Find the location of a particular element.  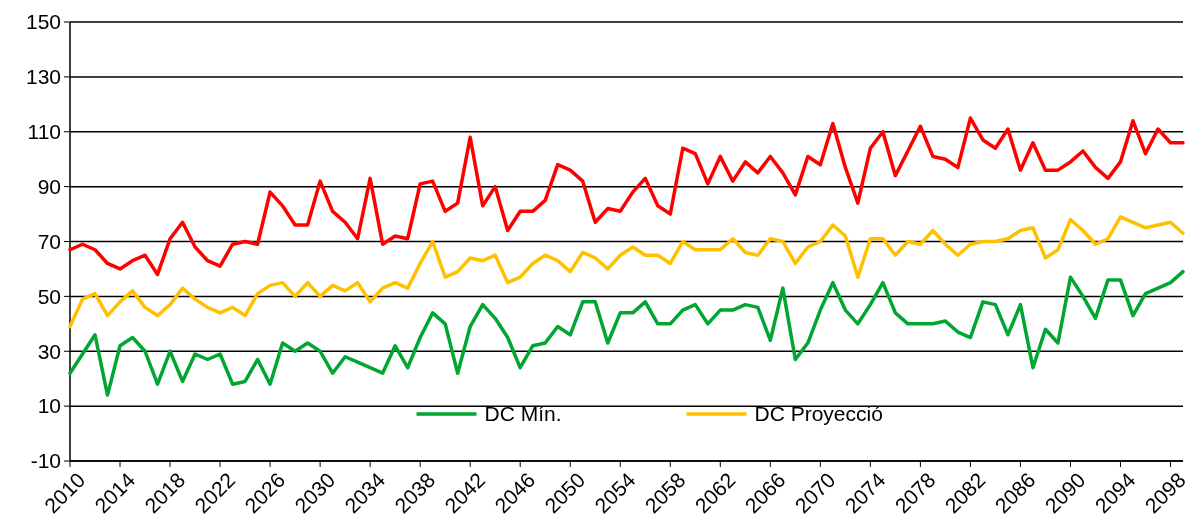

y-tick-label: 110 is located at coordinates (44, 132).